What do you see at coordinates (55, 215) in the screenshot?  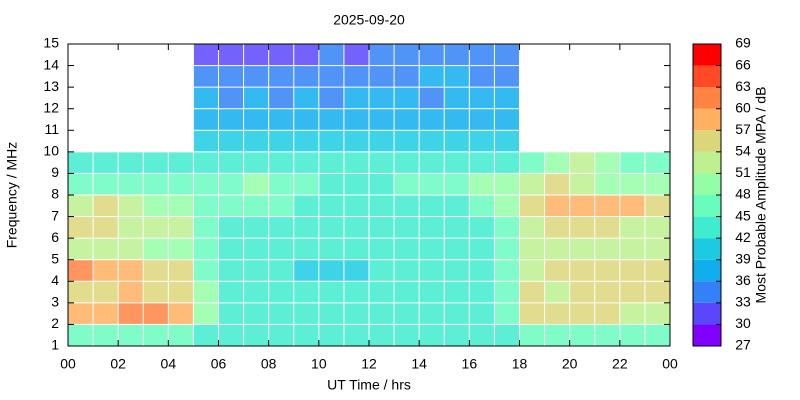 I see `y-tick-label: 7` at bounding box center [55, 215].